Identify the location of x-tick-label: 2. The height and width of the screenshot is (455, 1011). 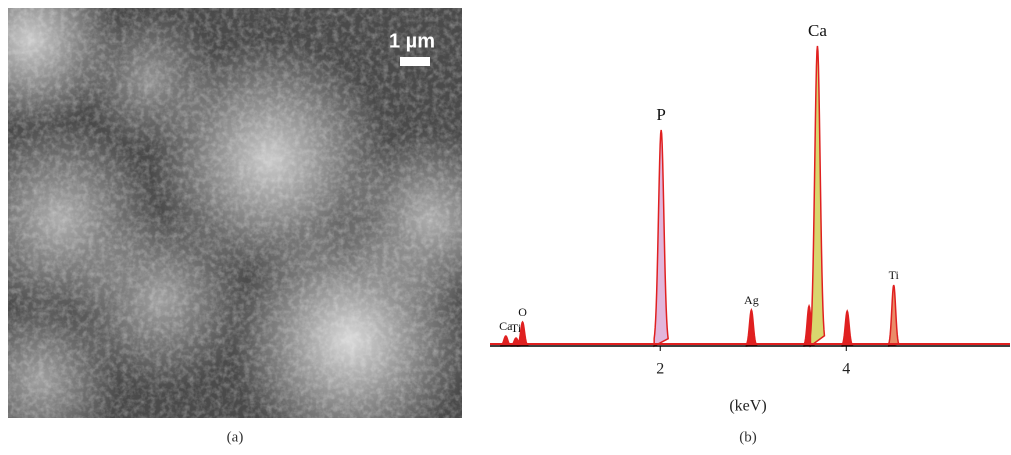
(660, 369).